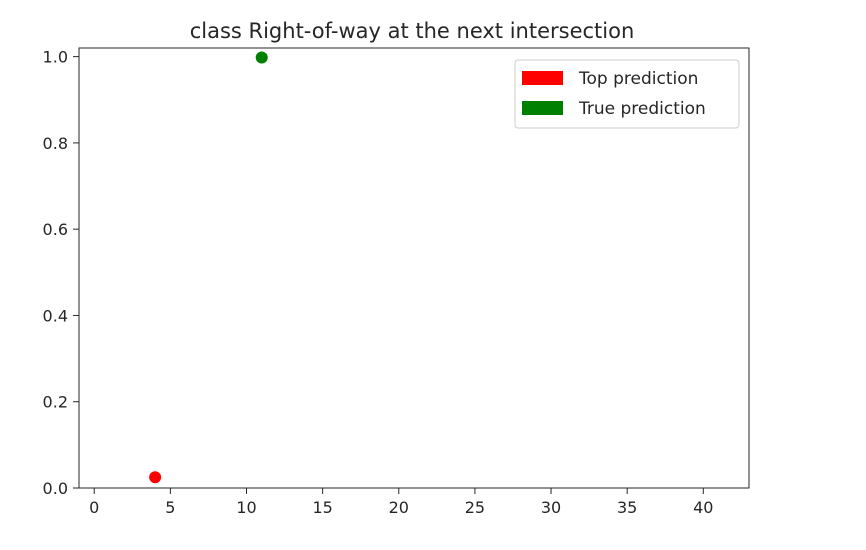 The width and height of the screenshot is (866, 550). What do you see at coordinates (551, 507) in the screenshot?
I see `x-tick-label: 30` at bounding box center [551, 507].